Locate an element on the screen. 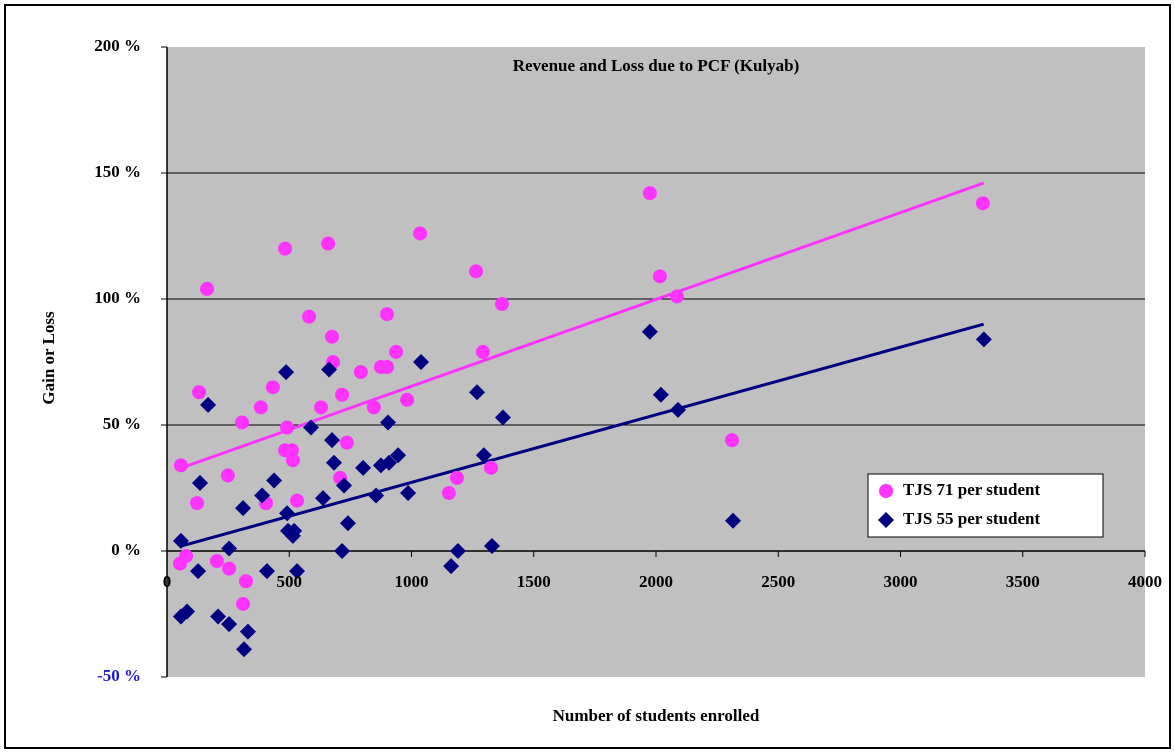 This screenshot has height=753, width=1175. y-tick-label: 100 % is located at coordinates (117, 297).